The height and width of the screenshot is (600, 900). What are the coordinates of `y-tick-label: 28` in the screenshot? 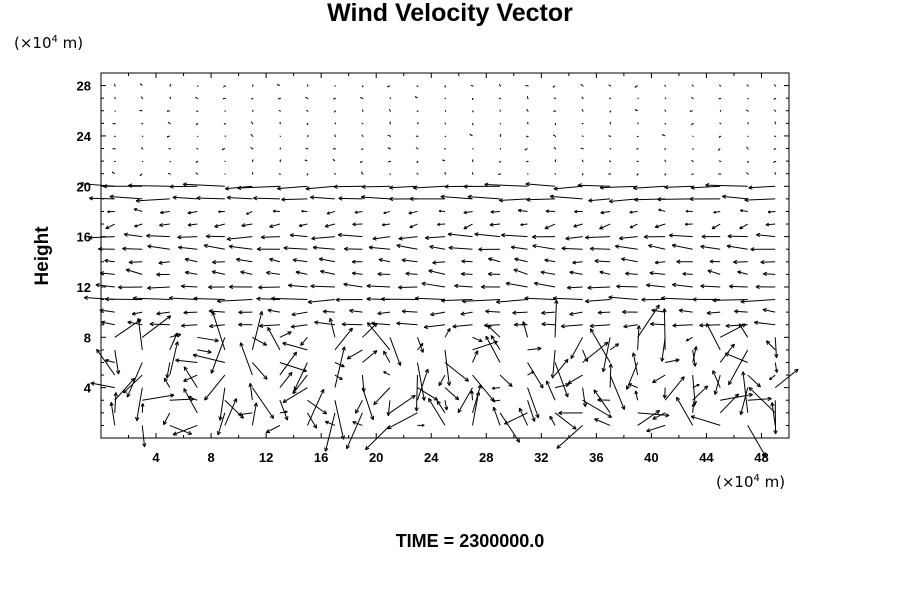 It's located at (84, 86).